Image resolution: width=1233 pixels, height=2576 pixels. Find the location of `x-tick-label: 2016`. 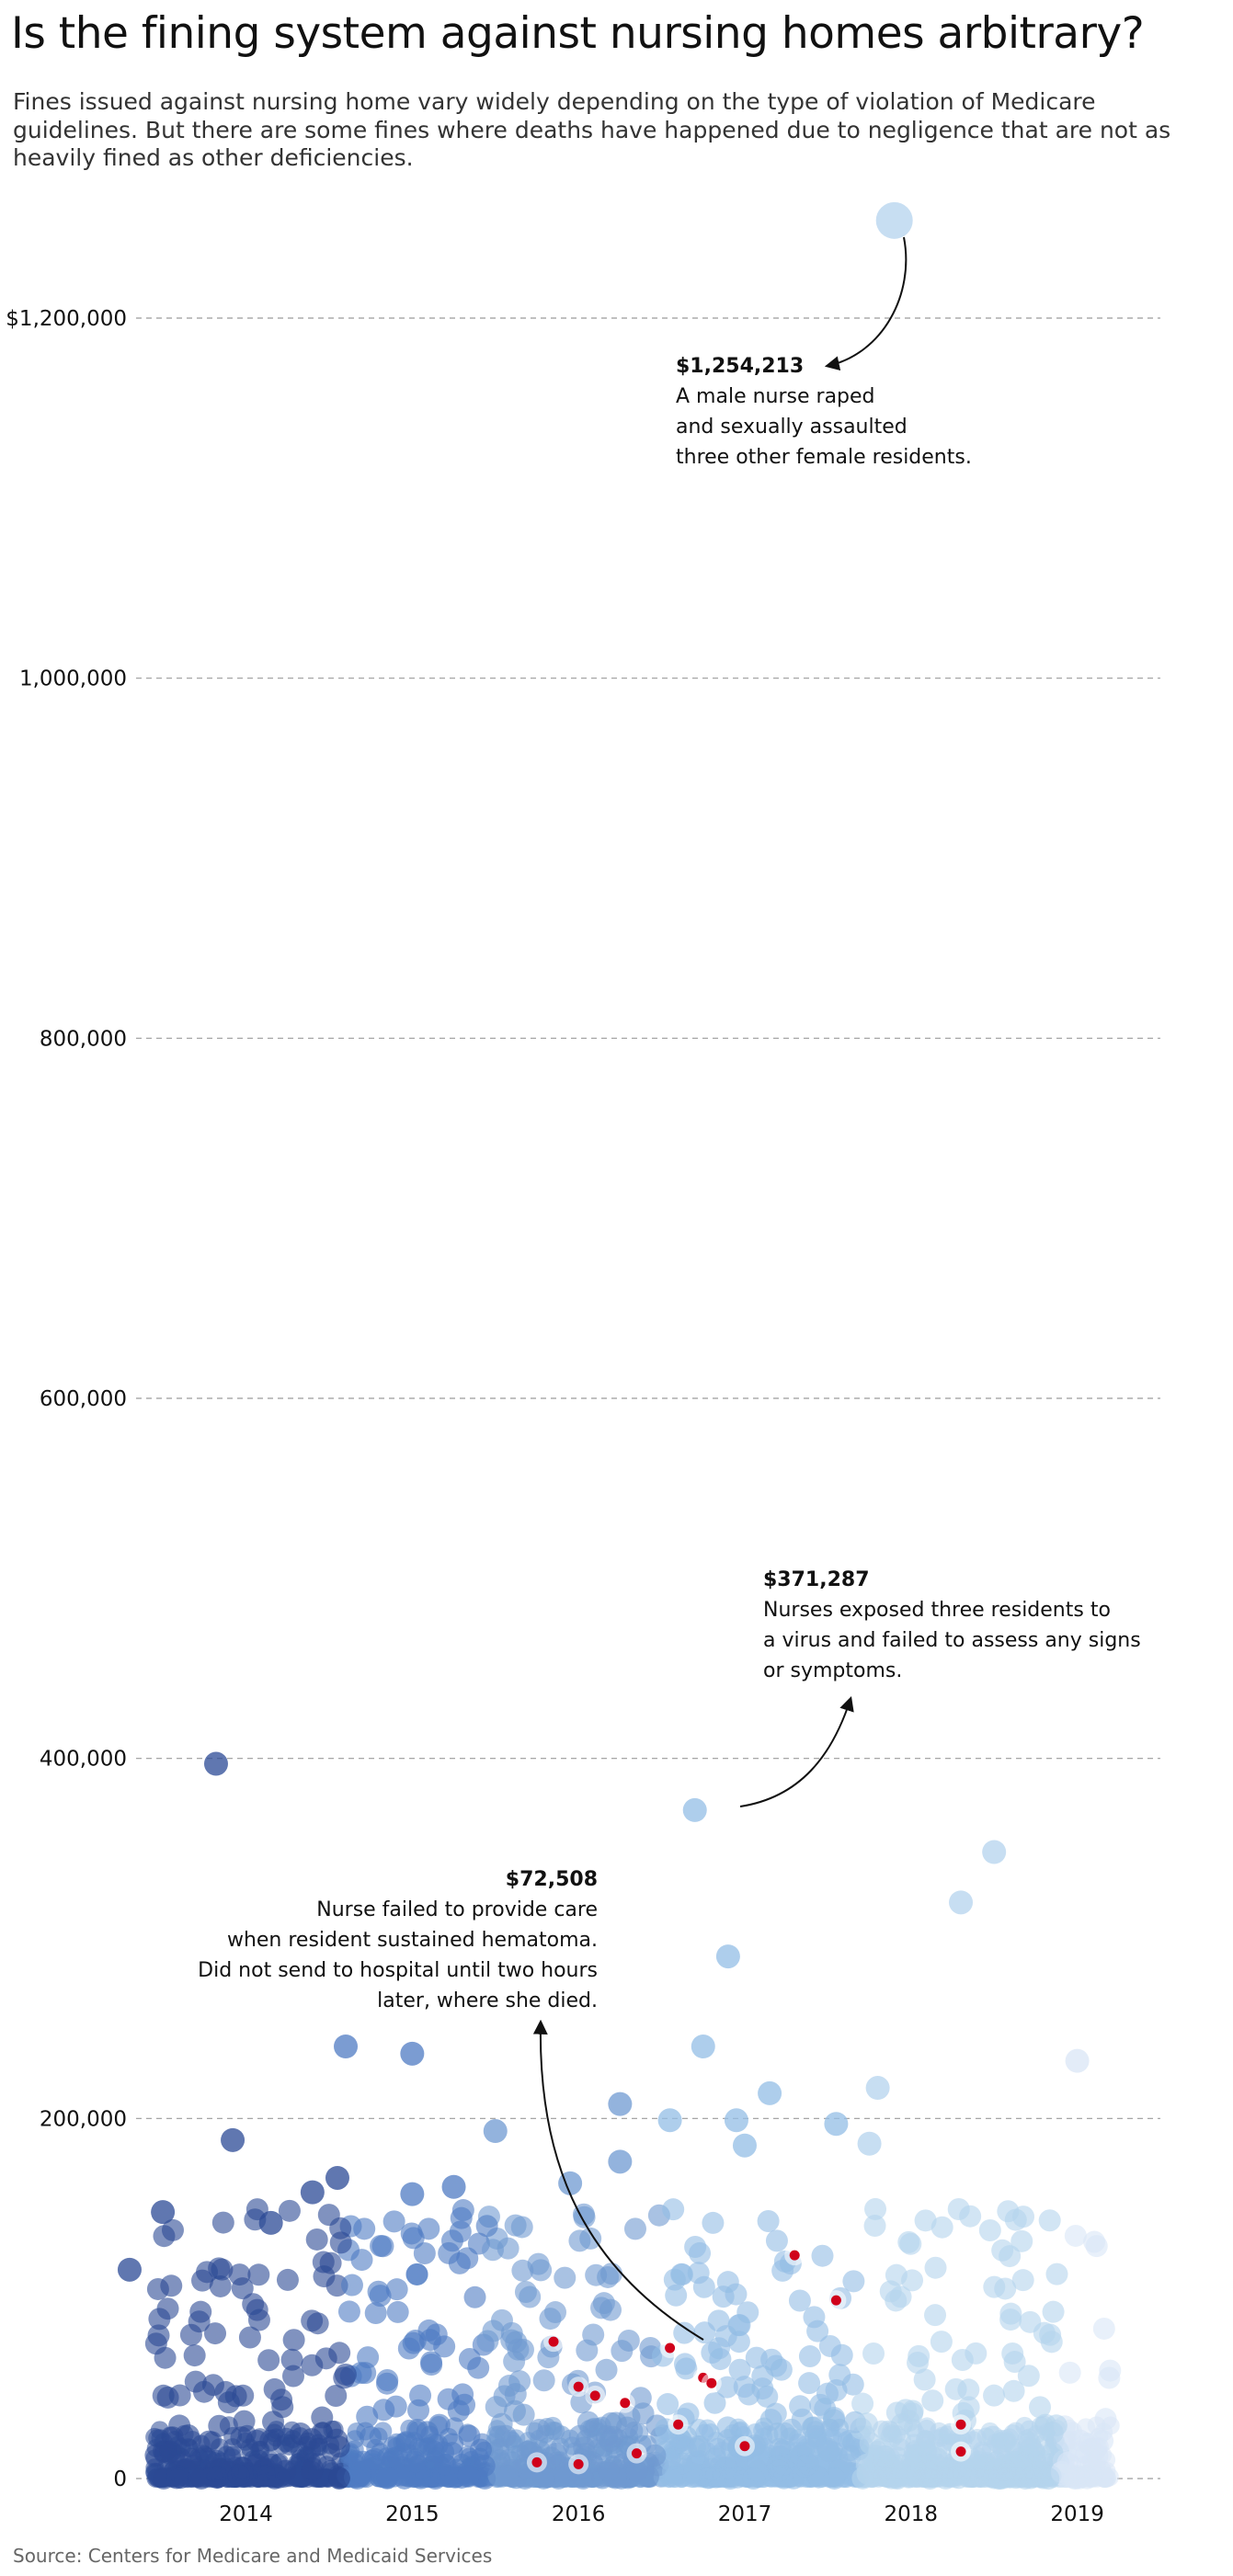

x-tick-label: 2016 is located at coordinates (579, 2514).